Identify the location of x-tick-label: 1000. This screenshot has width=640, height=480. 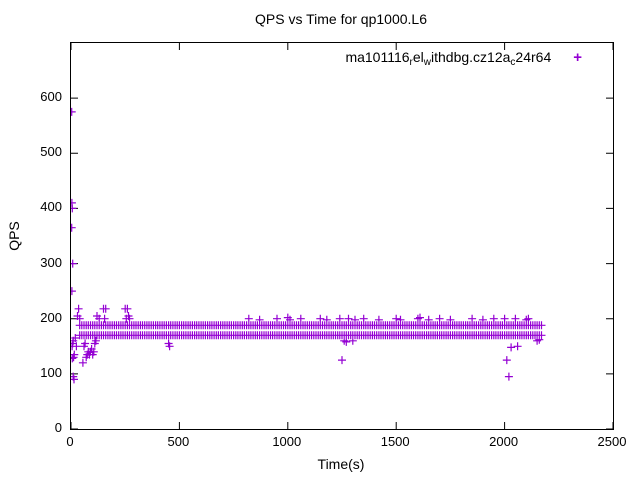
(287, 441).